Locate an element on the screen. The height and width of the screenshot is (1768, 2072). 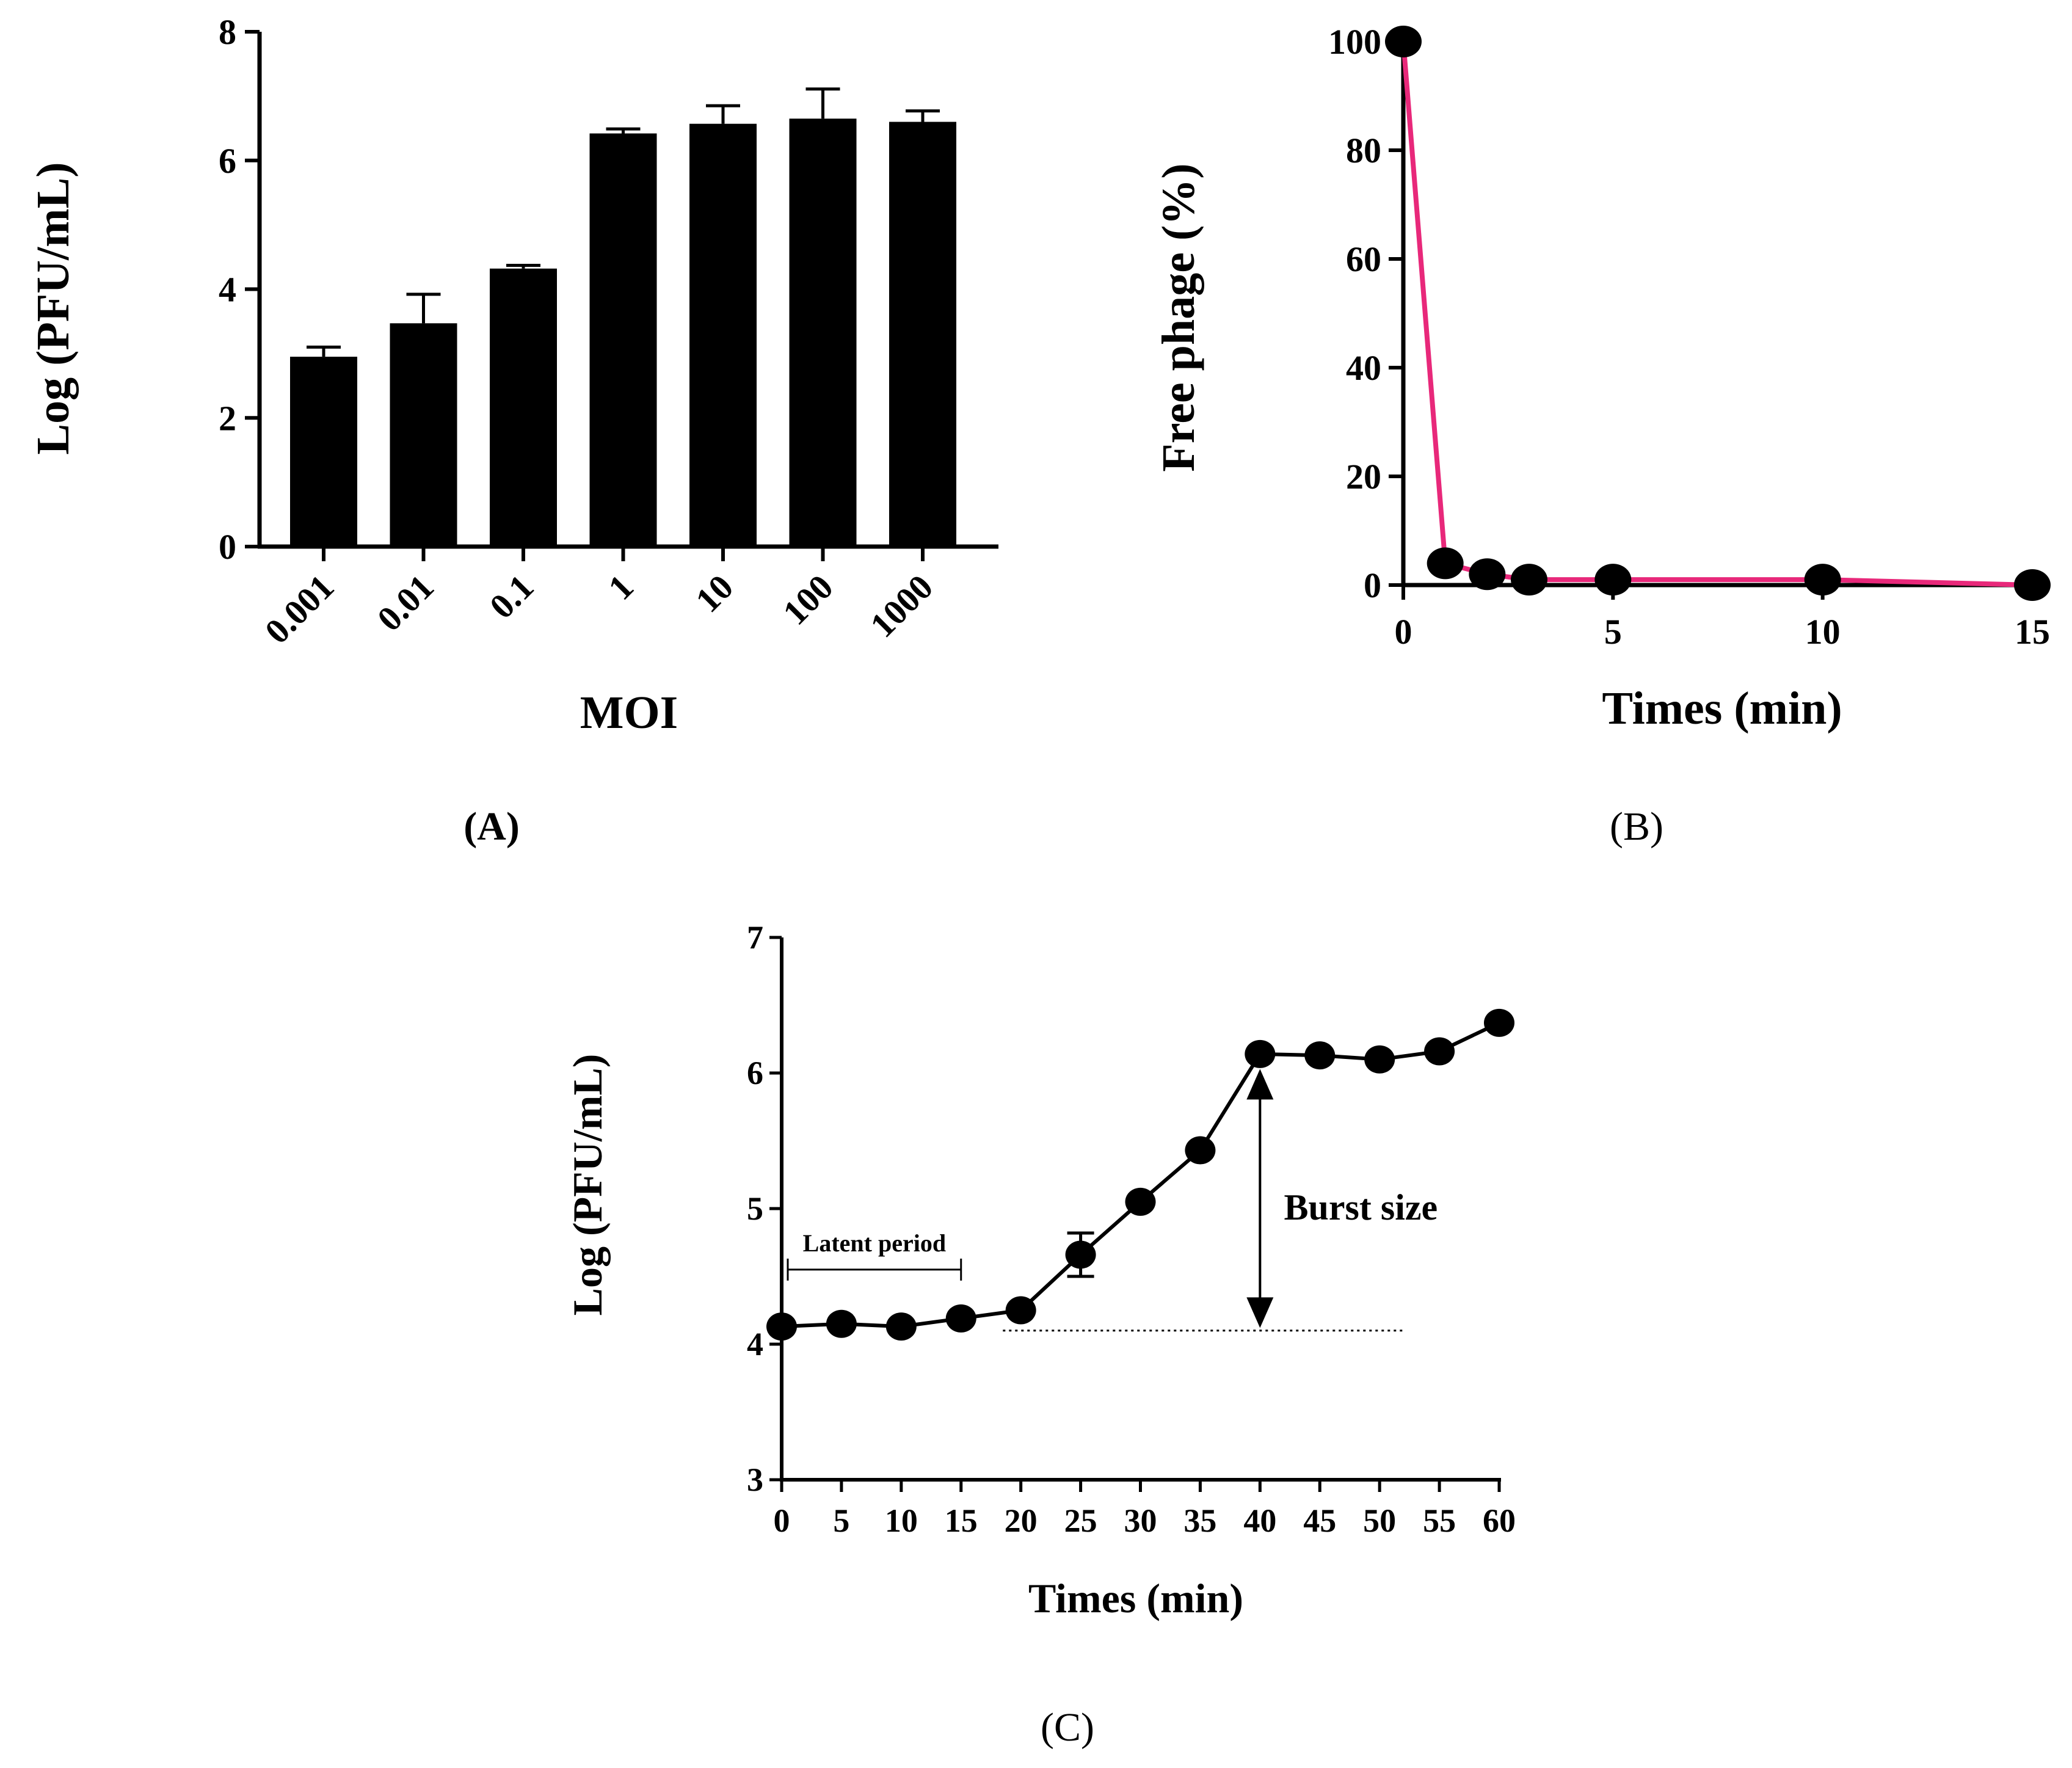
panel-a-y-tick-label: 0 is located at coordinates (227, 547).